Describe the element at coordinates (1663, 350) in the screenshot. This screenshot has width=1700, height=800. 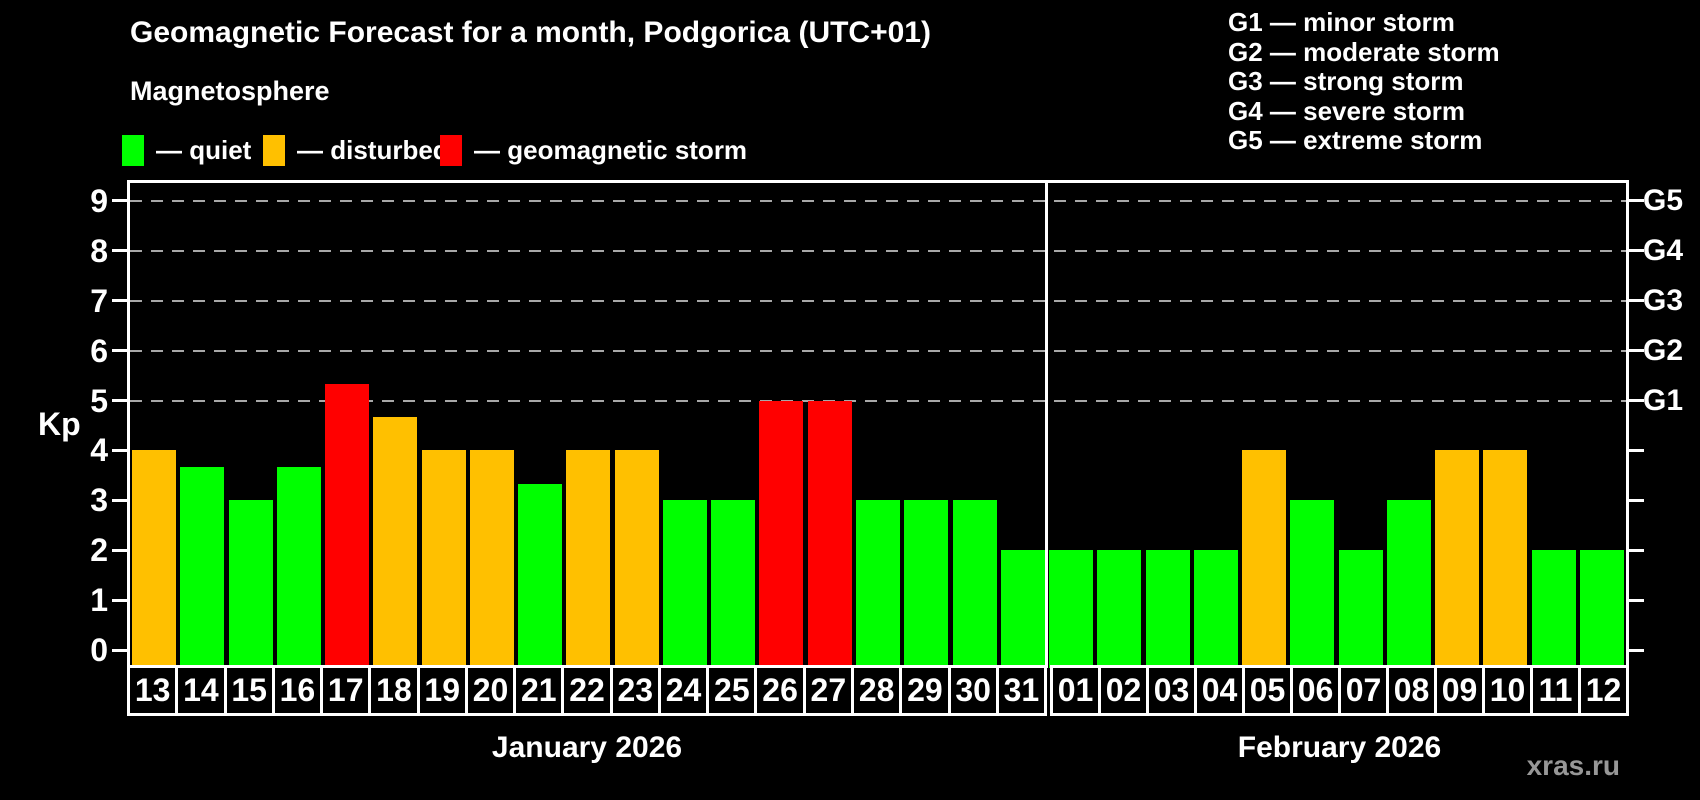
I see `g-axis-label-g2: G2` at that location.